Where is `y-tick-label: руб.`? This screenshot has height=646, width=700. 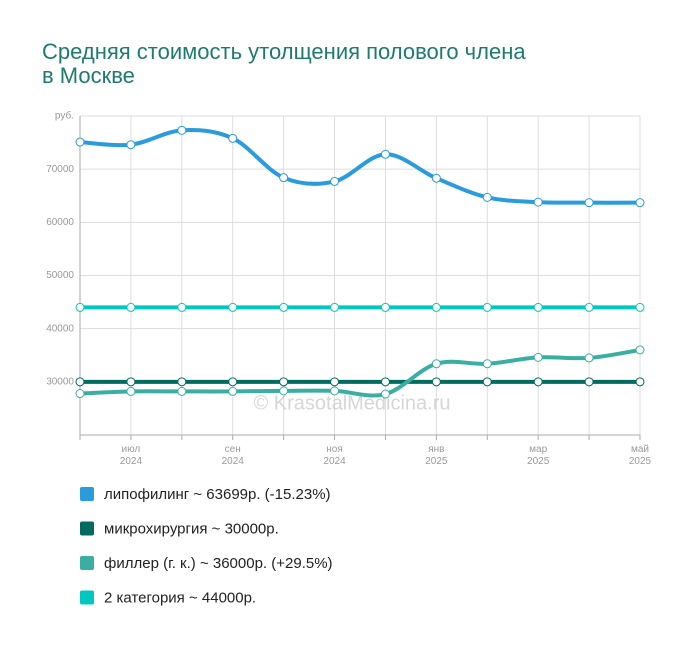
y-tick-label: руб. is located at coordinates (64, 116).